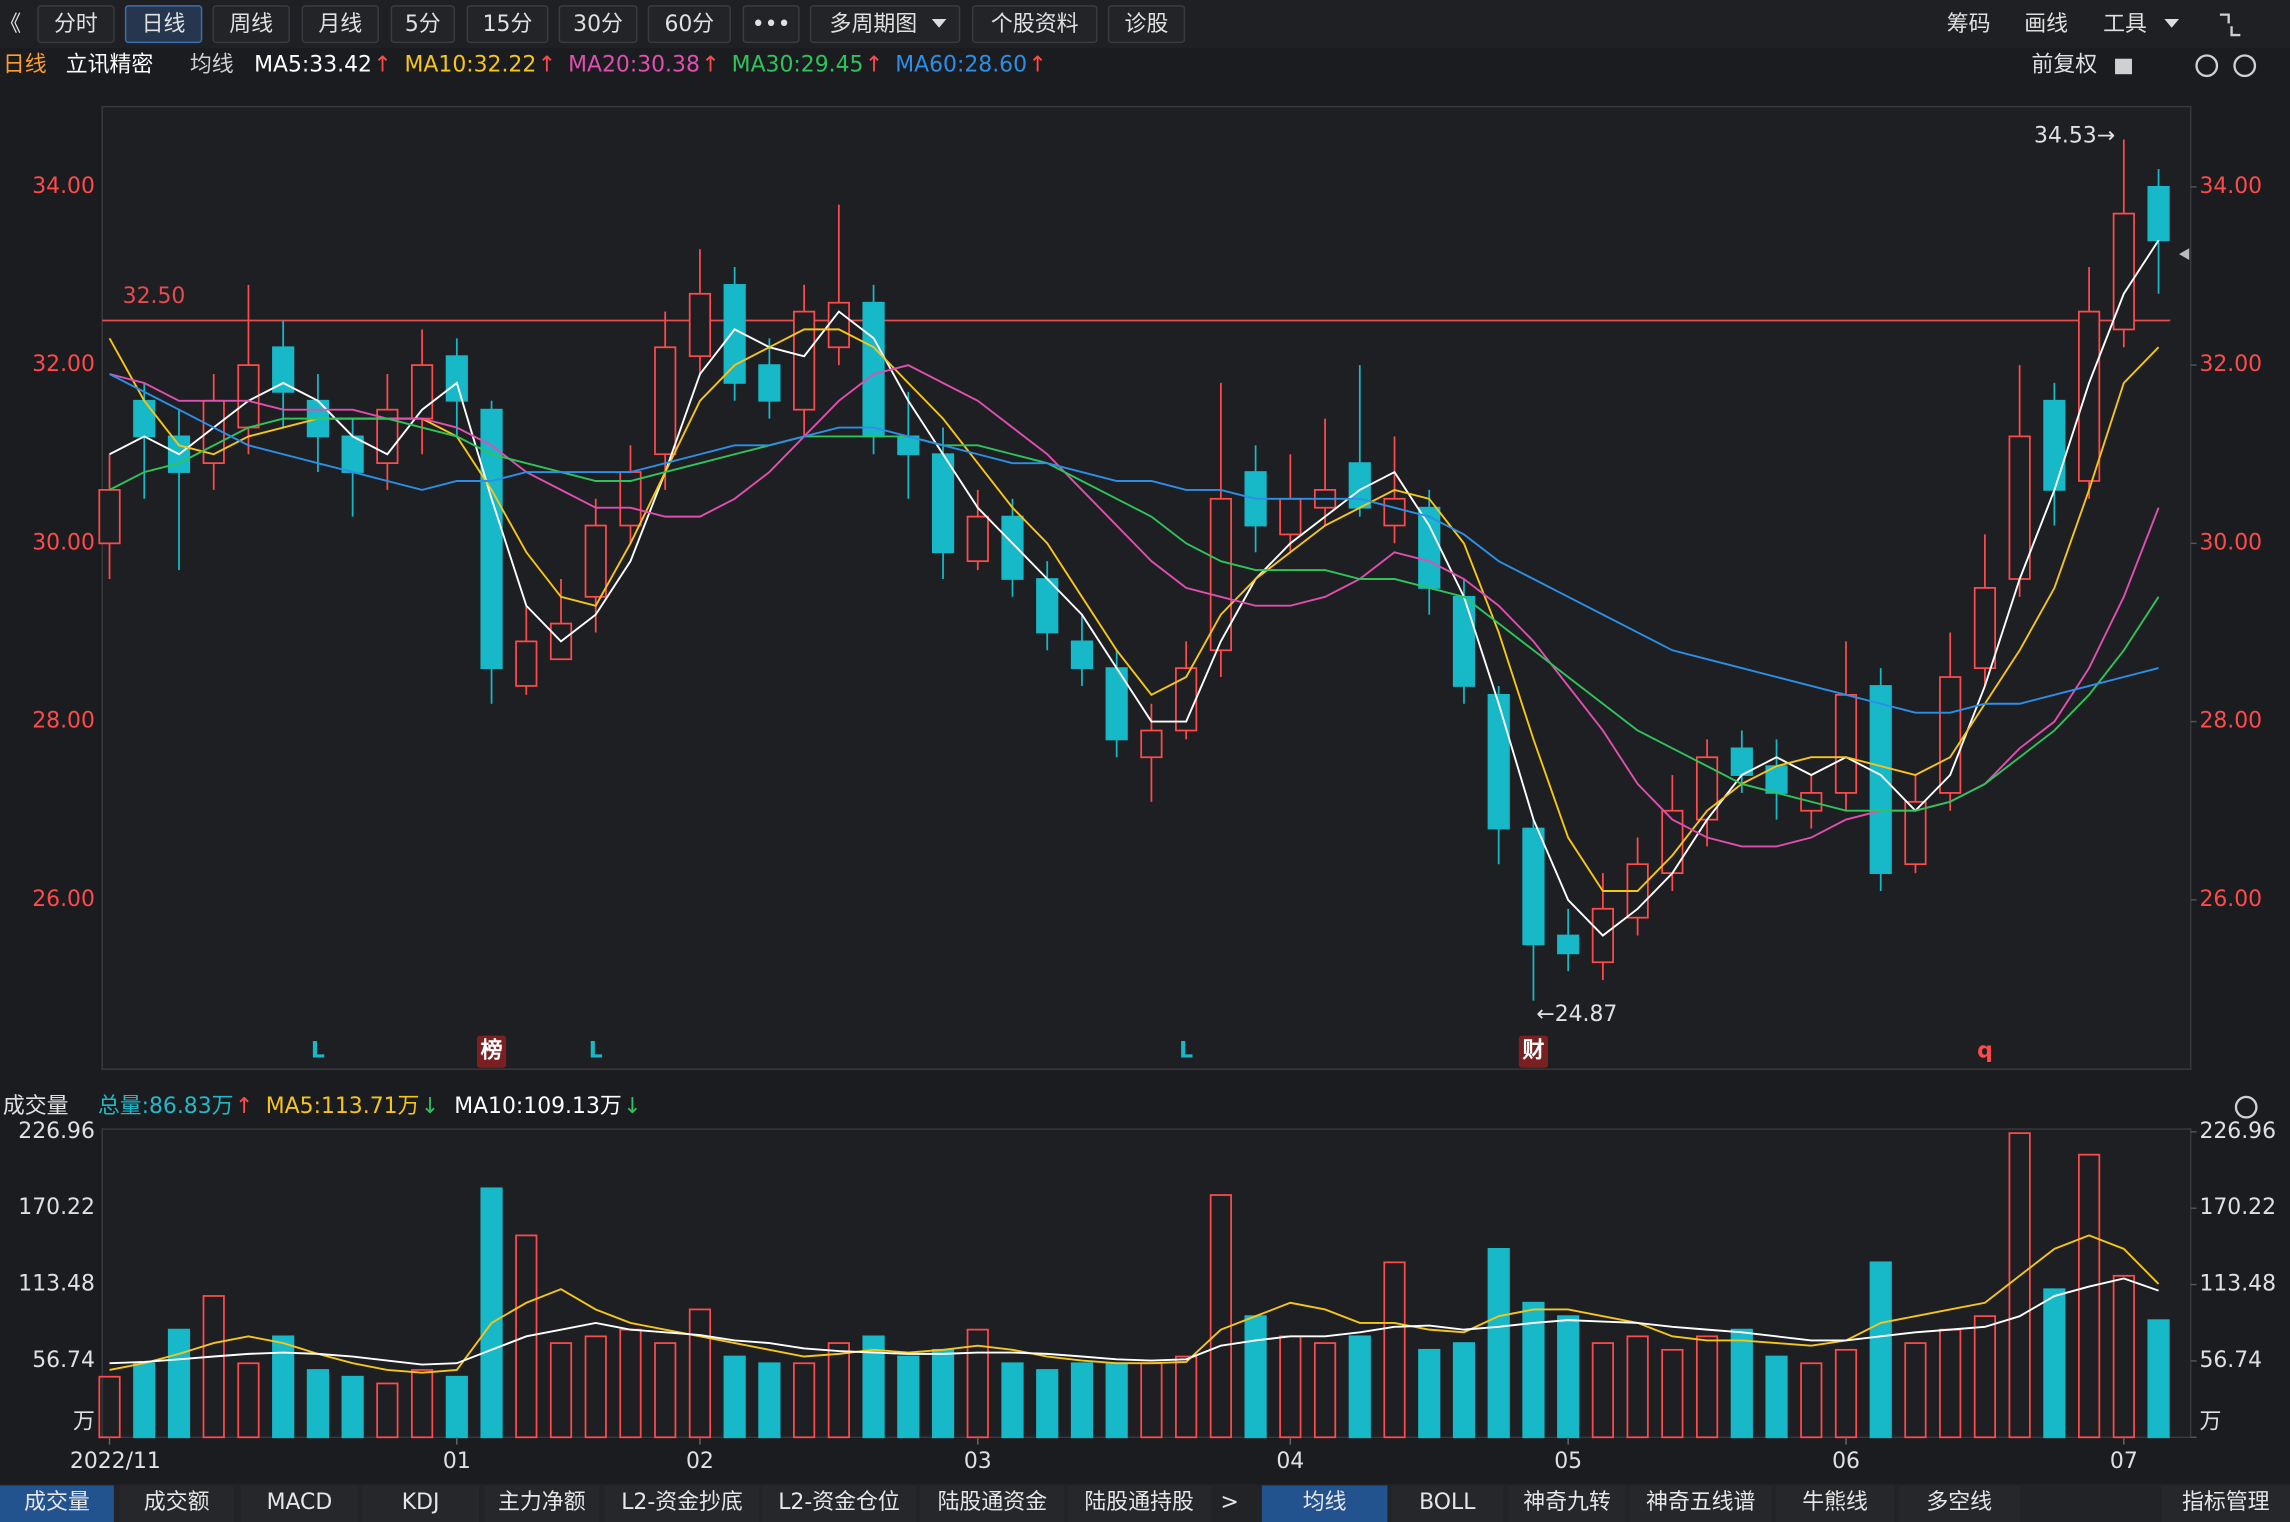 This screenshot has width=2290, height=1522. I want to click on manage-label: 指标管理, so click(2226, 1502).